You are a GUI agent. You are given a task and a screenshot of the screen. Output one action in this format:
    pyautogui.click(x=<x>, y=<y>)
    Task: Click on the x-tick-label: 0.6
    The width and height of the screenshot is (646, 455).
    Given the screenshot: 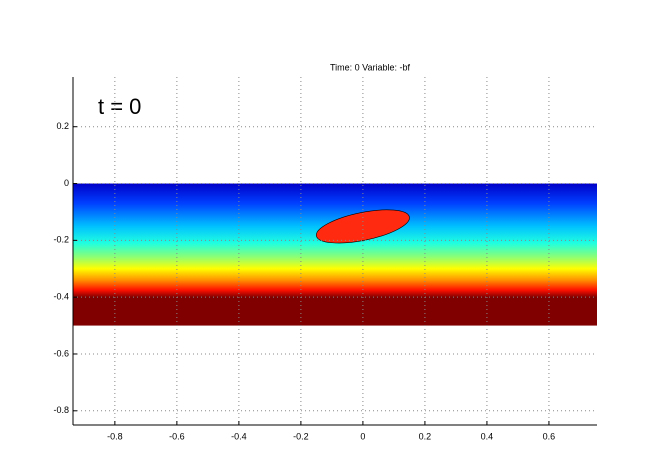 What is the action you would take?
    pyautogui.click(x=549, y=436)
    